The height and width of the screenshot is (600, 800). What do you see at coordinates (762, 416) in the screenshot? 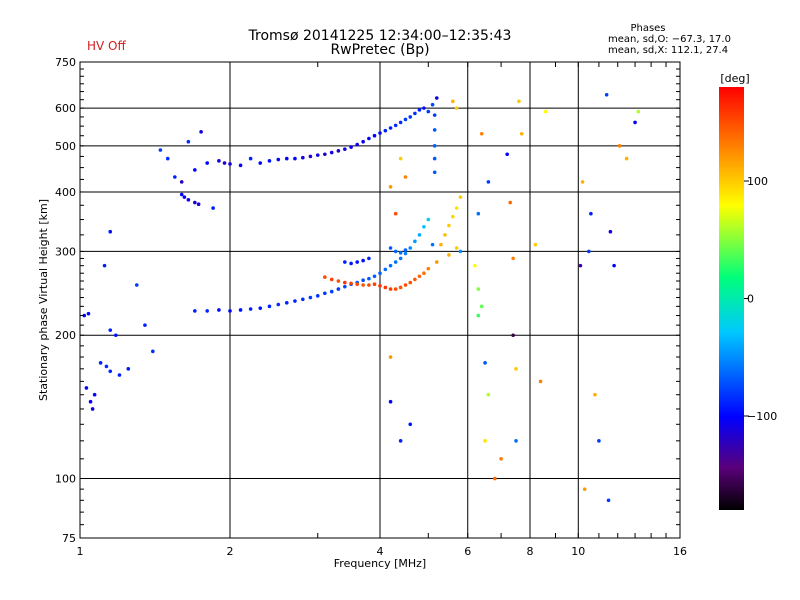
I see `colorbar-tick-label: −100` at bounding box center [762, 416].